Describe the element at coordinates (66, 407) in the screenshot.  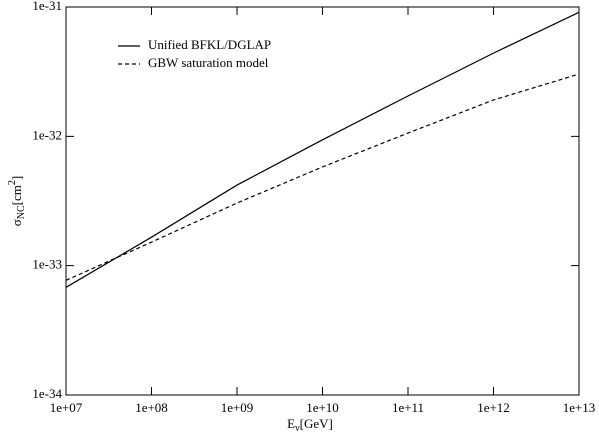
I see `x-tick-label: 1e+07` at that location.